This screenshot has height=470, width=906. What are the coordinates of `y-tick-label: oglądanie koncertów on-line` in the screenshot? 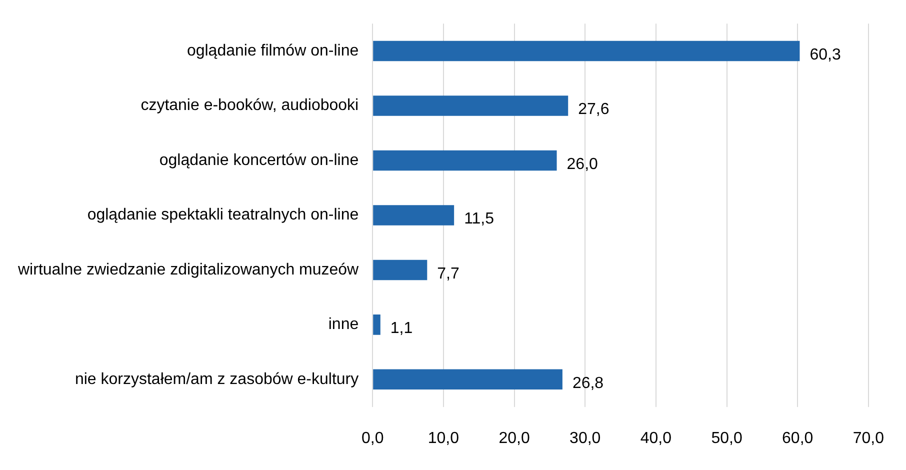 It's located at (259, 160).